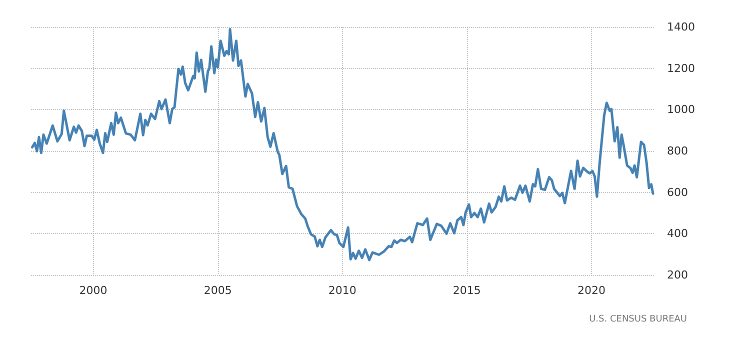  I want to click on x-tick-label: 2000, so click(93, 290).